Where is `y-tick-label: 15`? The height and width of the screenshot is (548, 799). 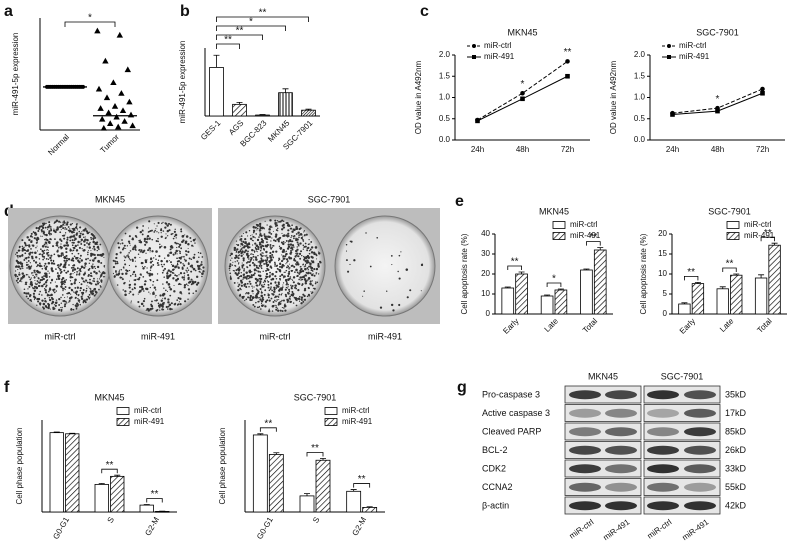 y-tick-label: 15 is located at coordinates (662, 253).